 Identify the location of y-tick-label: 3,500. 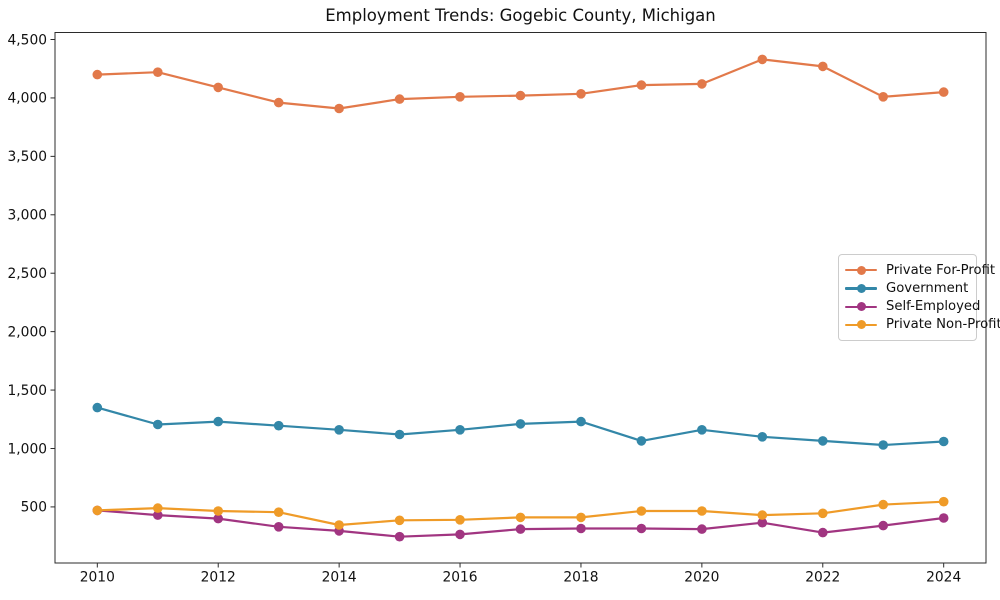
(28, 157).